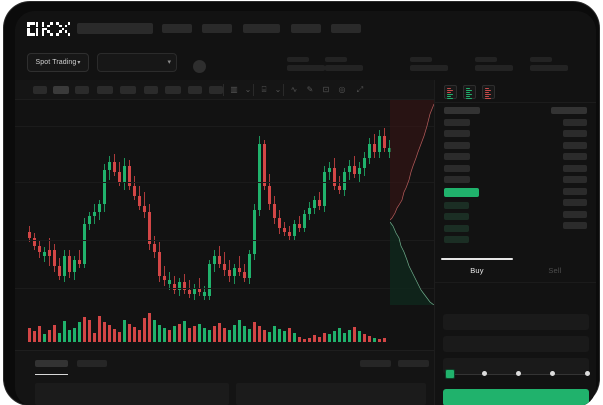 The image size is (603, 405). I want to click on okx-logo, so click(49, 29).